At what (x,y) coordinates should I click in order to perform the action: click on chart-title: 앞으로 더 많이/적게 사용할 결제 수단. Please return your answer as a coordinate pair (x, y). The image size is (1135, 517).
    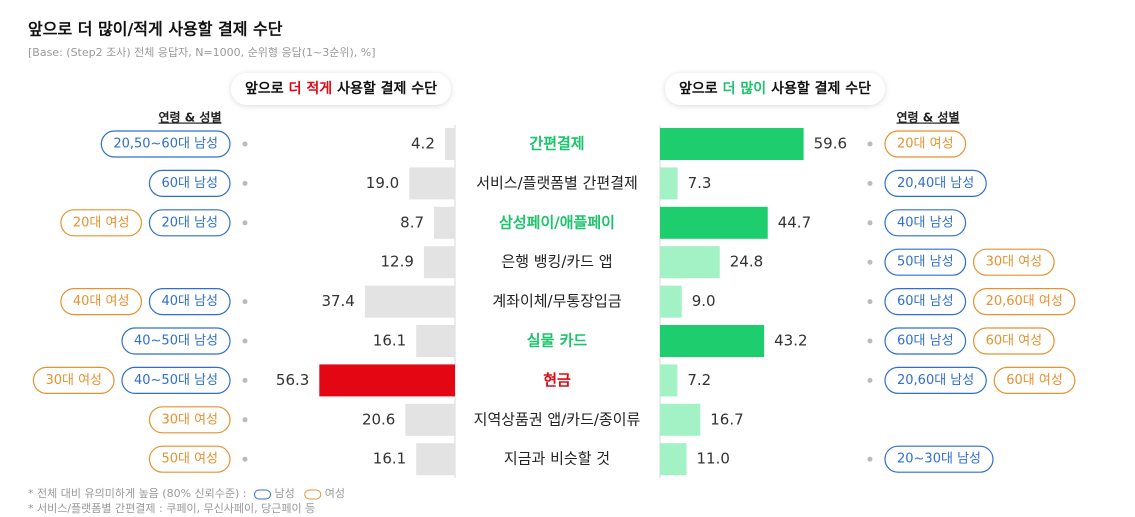
    Looking at the image, I should click on (155, 29).